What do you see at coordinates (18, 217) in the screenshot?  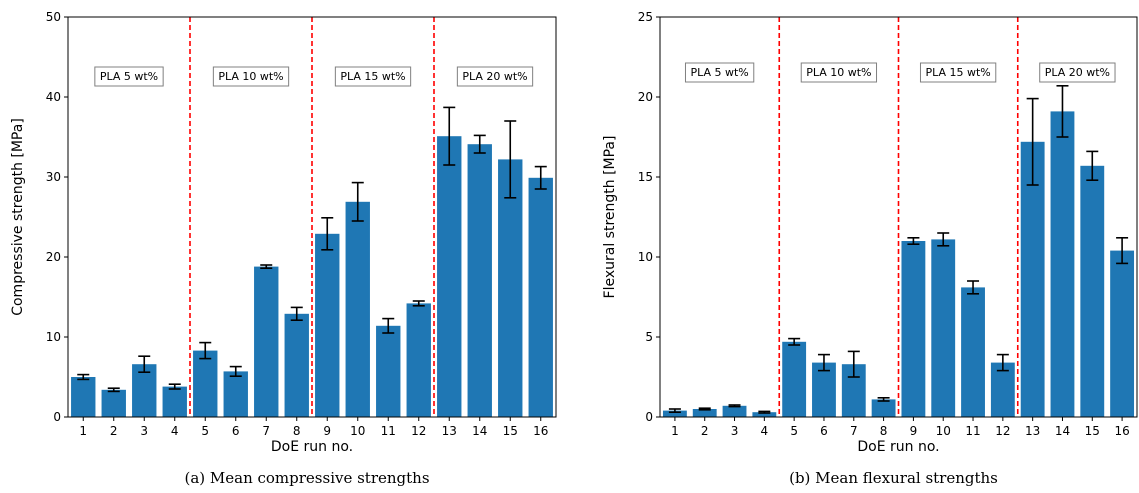 I see `y-axis-label: Compressive strength [MPa]` at bounding box center [18, 217].